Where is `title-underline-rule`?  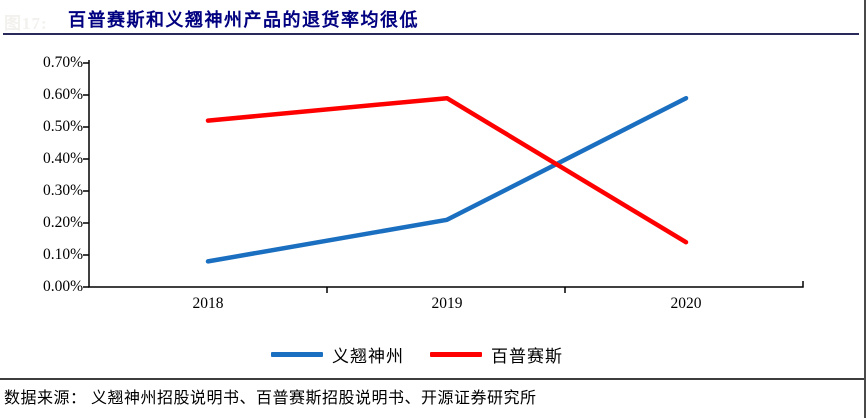
title-underline-rule is located at coordinates (431, 34).